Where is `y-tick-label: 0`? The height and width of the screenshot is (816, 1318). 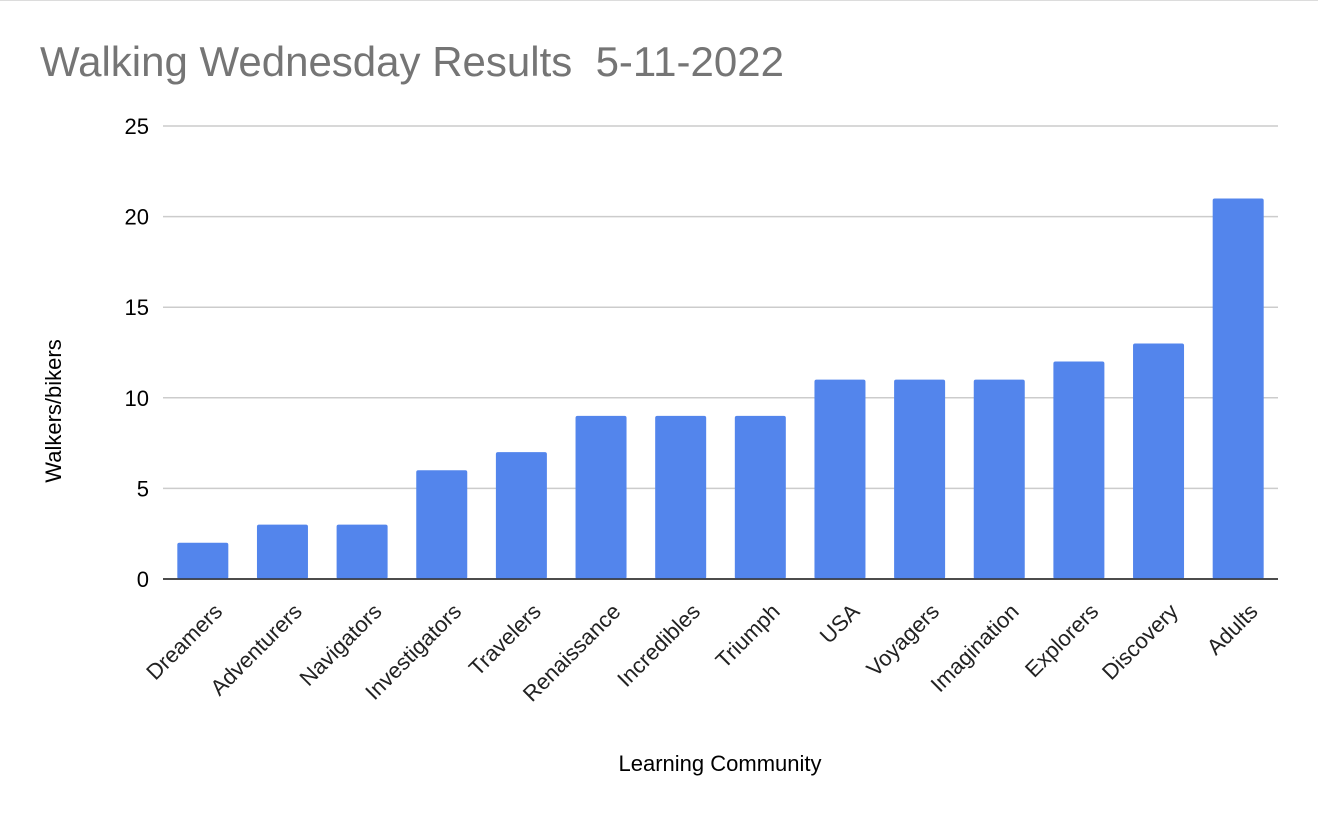 y-tick-label: 0 is located at coordinates (143, 579).